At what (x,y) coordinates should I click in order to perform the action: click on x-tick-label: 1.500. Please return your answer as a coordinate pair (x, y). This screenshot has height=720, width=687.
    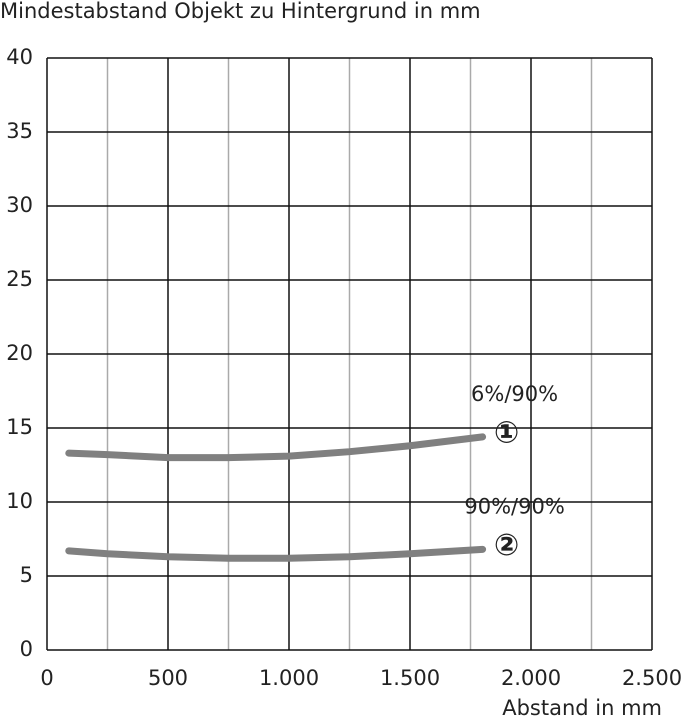
    Looking at the image, I should click on (410, 678).